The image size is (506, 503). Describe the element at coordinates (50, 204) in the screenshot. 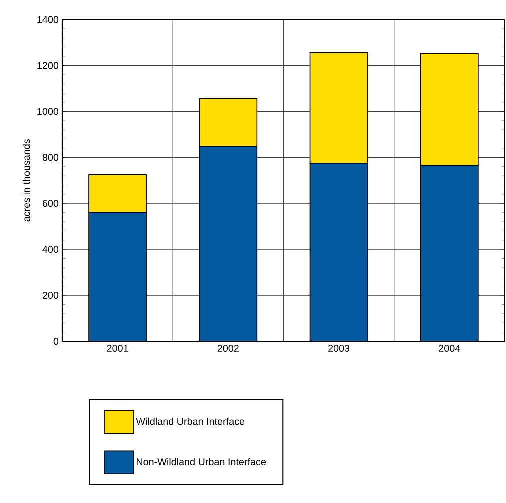

I see `y-tick-label: 600` at that location.